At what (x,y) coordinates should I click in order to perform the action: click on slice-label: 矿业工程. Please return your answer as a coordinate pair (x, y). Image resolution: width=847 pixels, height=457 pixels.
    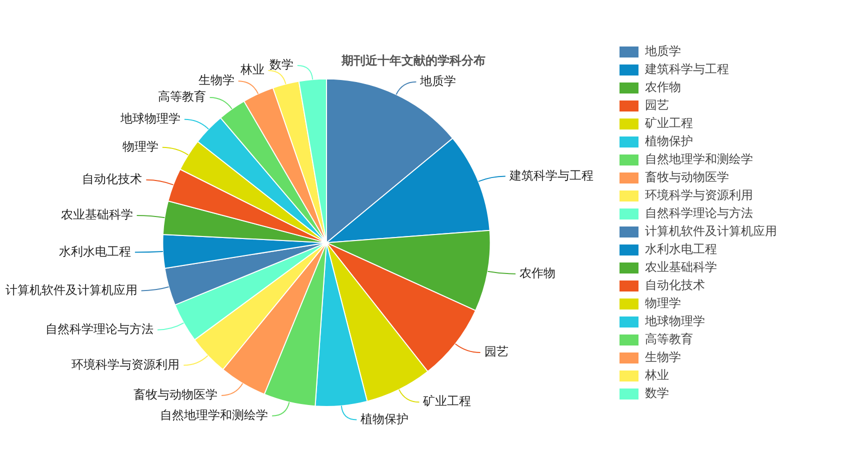
    Looking at the image, I should click on (447, 401).